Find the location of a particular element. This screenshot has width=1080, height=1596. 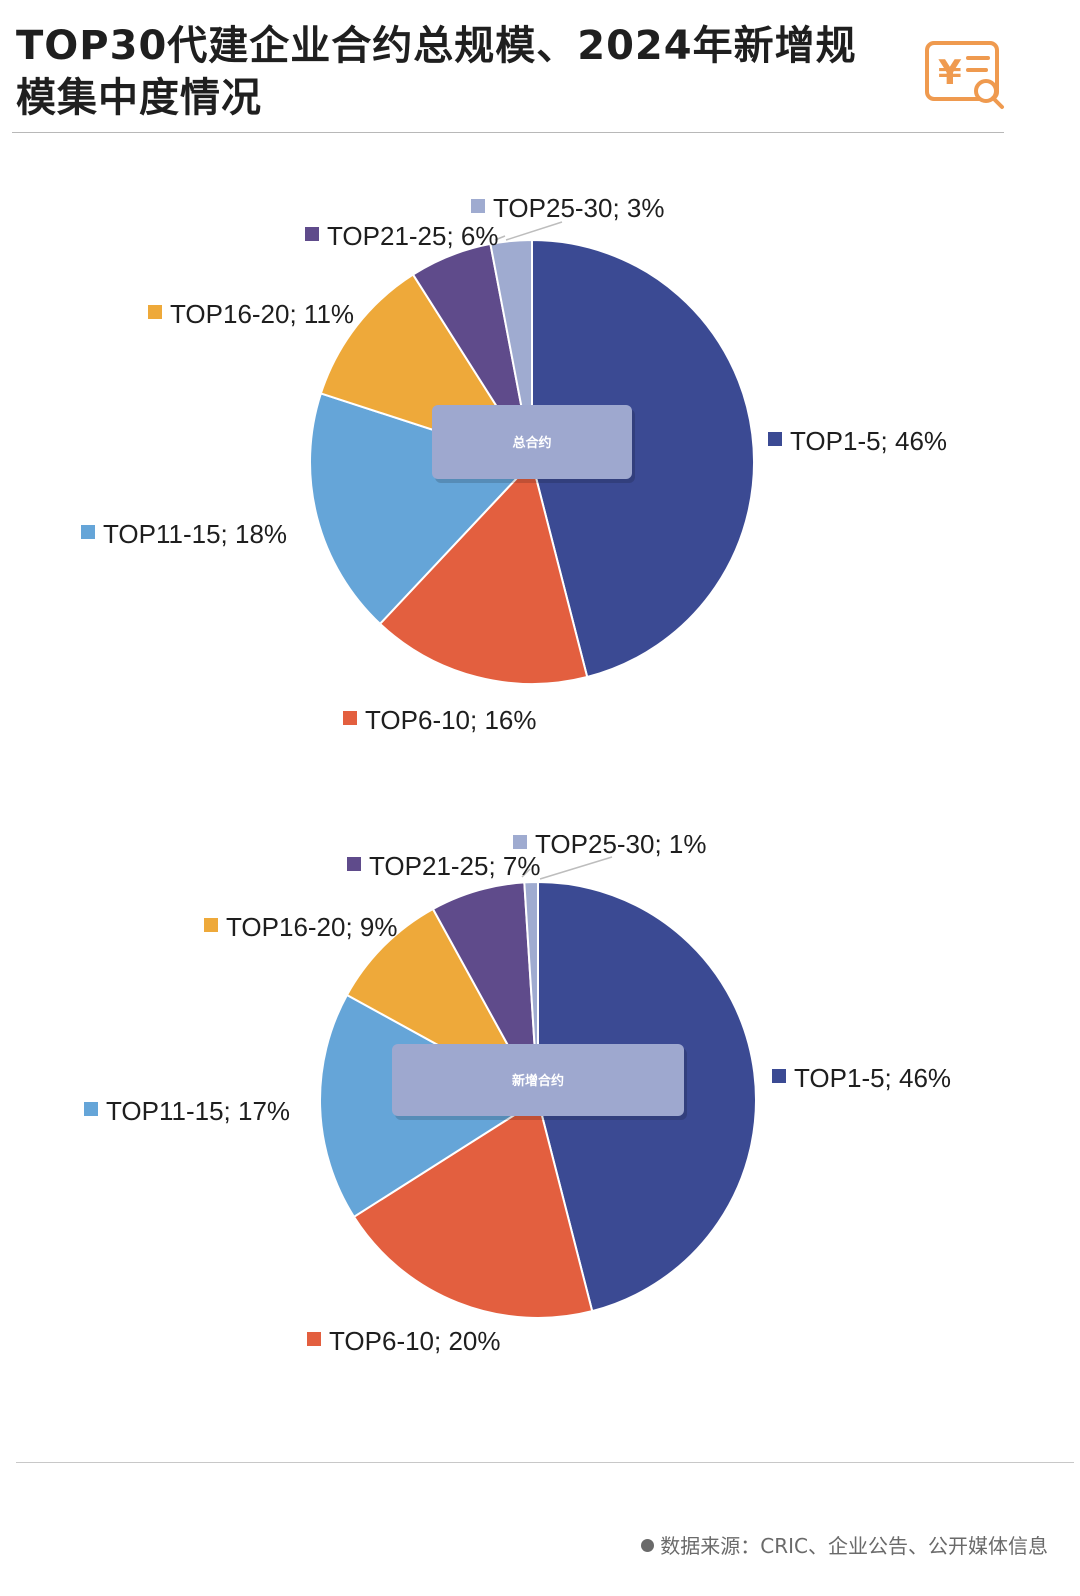

chart-title: 总合约 is located at coordinates (531, 443).